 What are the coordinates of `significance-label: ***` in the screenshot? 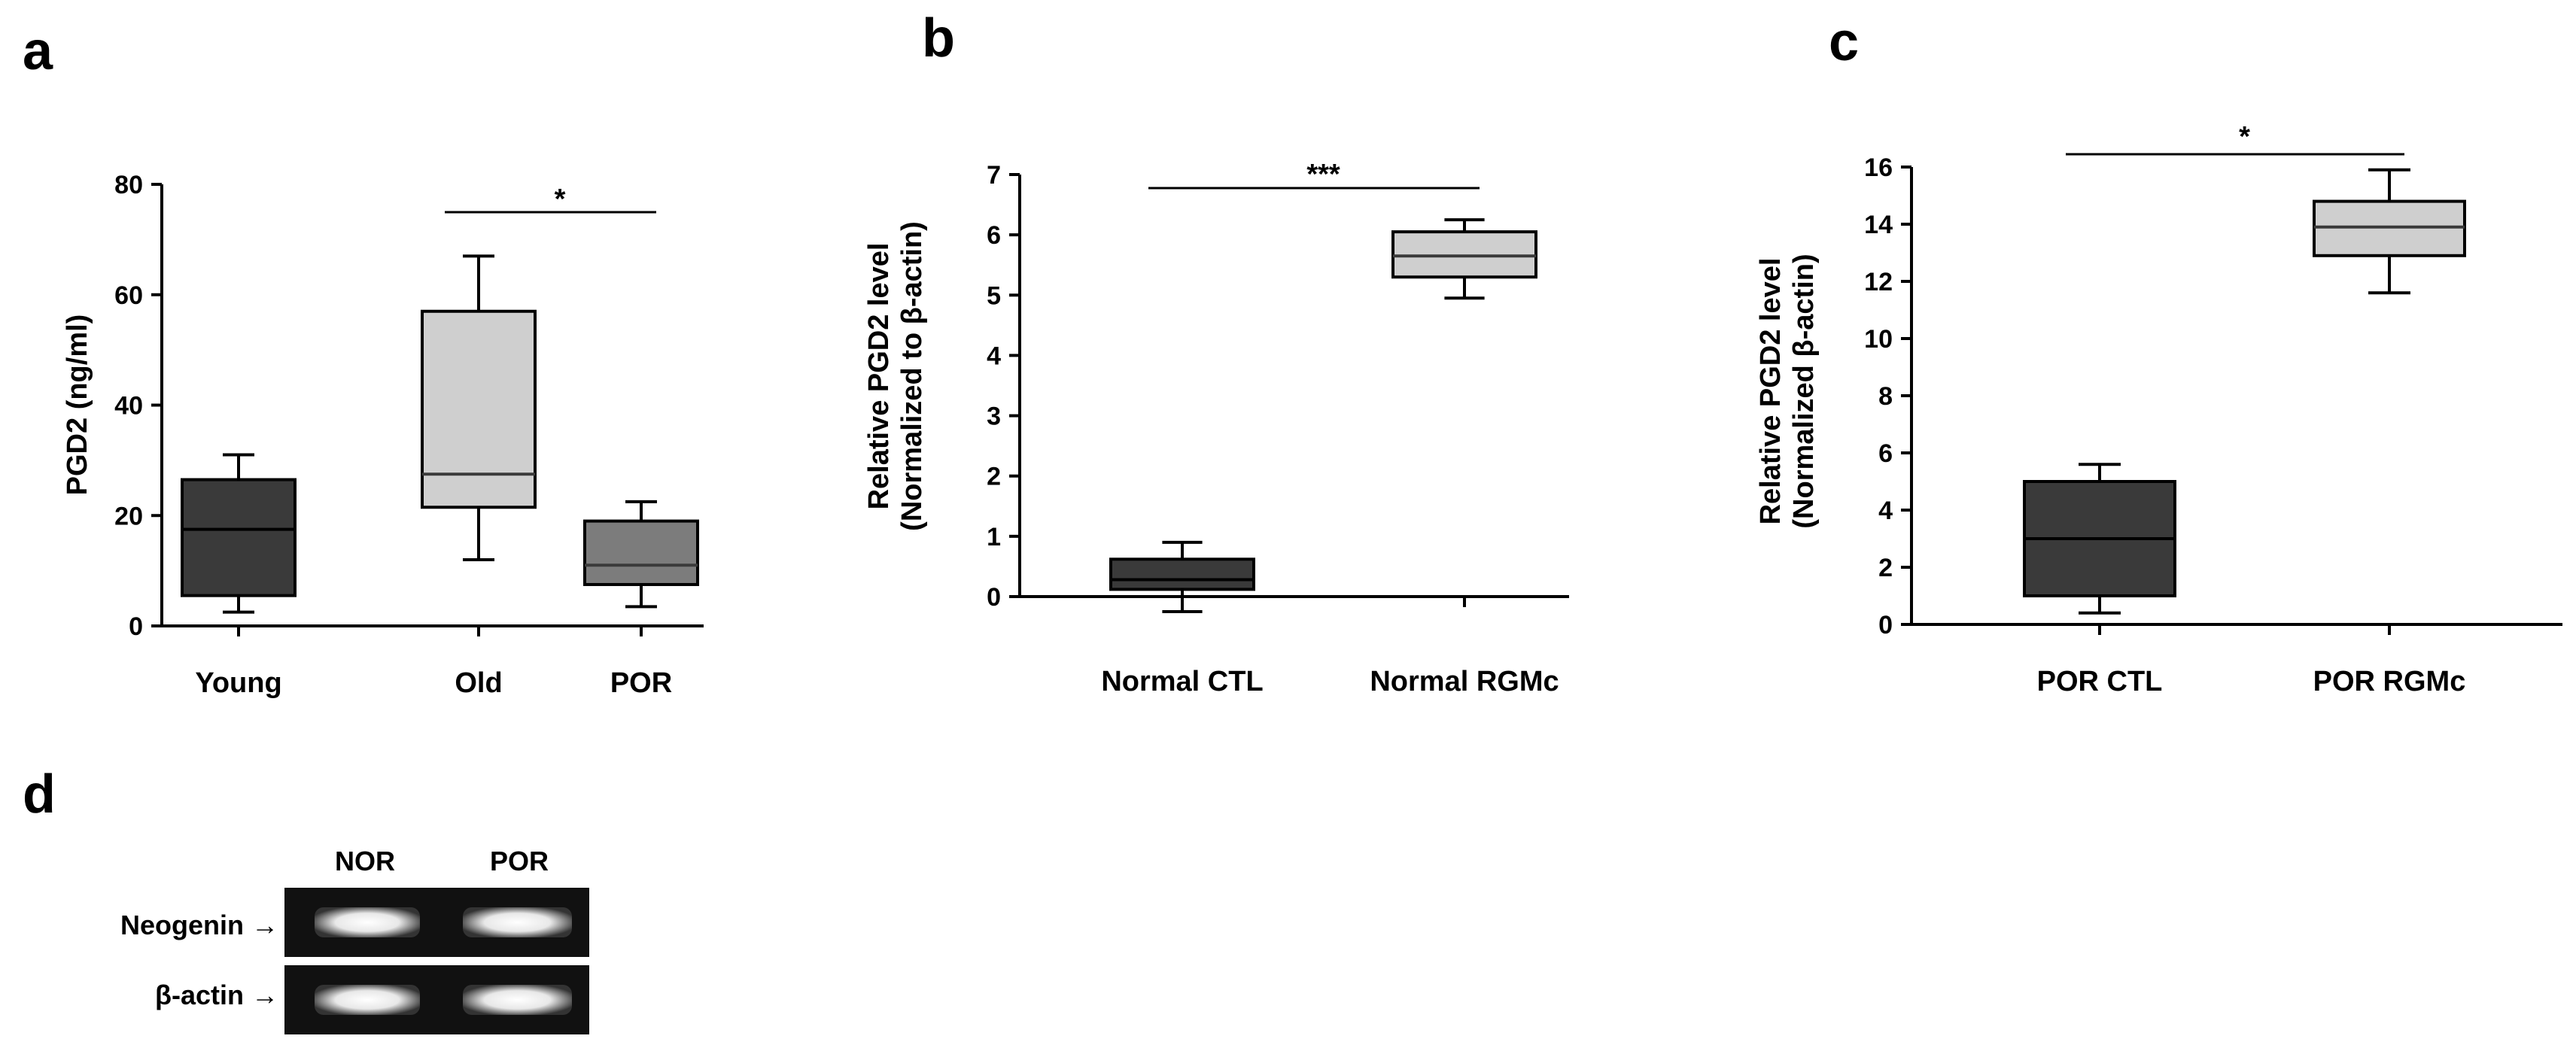 It's located at (1323, 174).